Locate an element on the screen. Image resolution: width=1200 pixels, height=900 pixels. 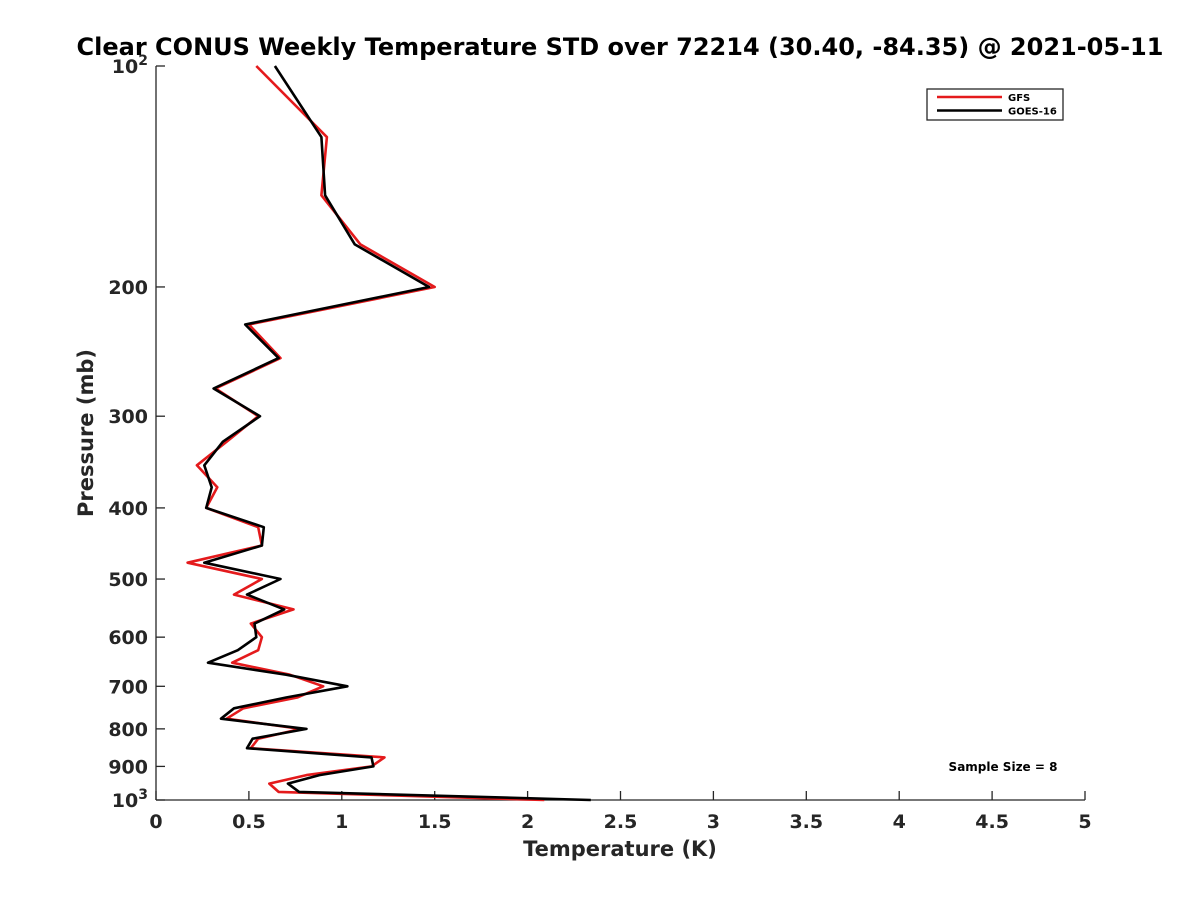
y-tick-label: 500 is located at coordinates (128, 580).